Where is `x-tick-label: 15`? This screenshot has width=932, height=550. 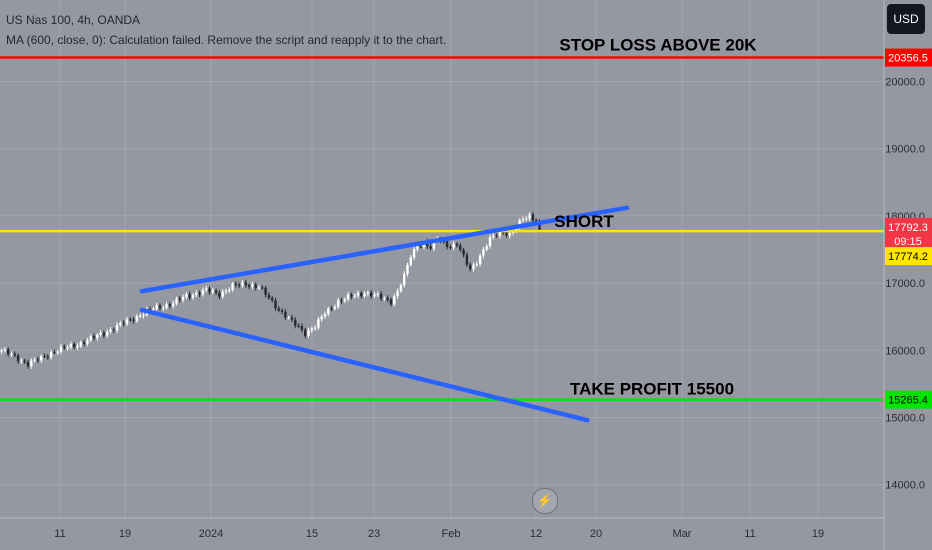 x-tick-label: 15 is located at coordinates (312, 534).